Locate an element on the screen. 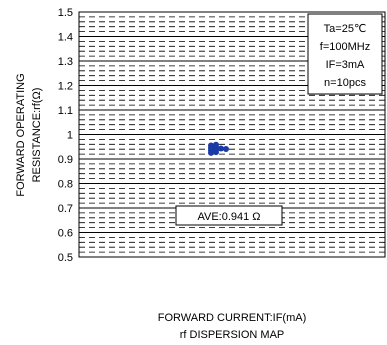  y-axis-title-line1: FORWARD OPERATING is located at coordinates (21, 134).